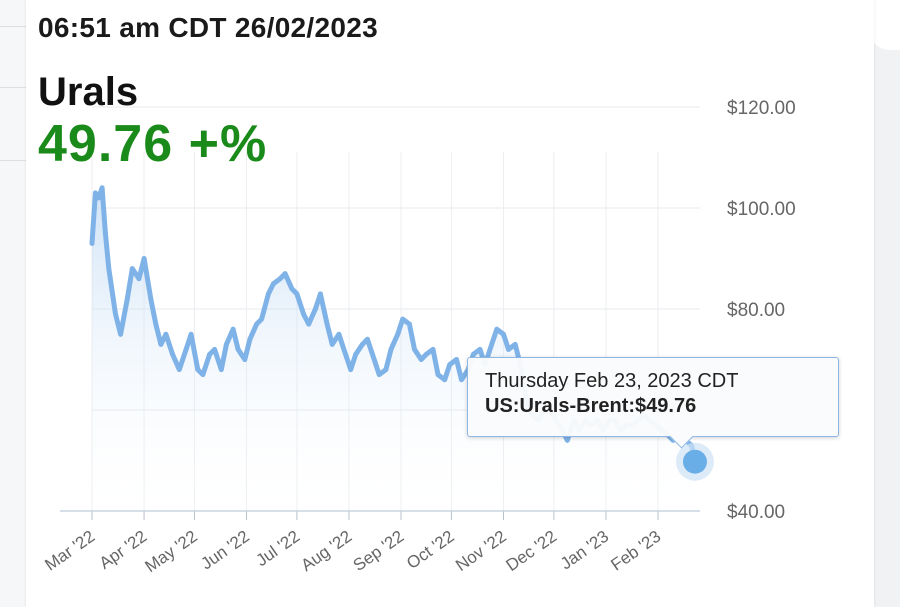  I want to click on timestamp: 06:51 am CDT 26/02/2023, so click(208, 27).